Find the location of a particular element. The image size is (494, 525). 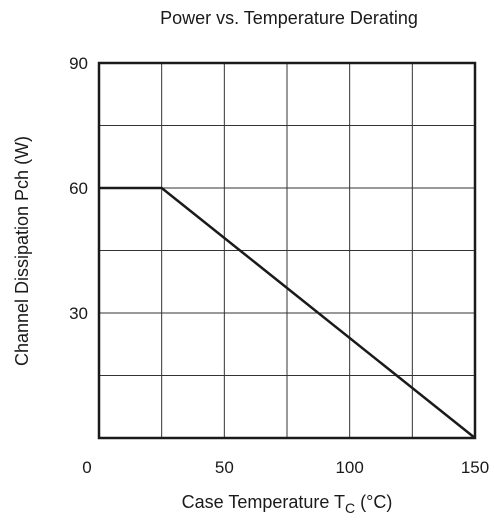

y-tick-labels: 30 60 90 is located at coordinates (78, 188).